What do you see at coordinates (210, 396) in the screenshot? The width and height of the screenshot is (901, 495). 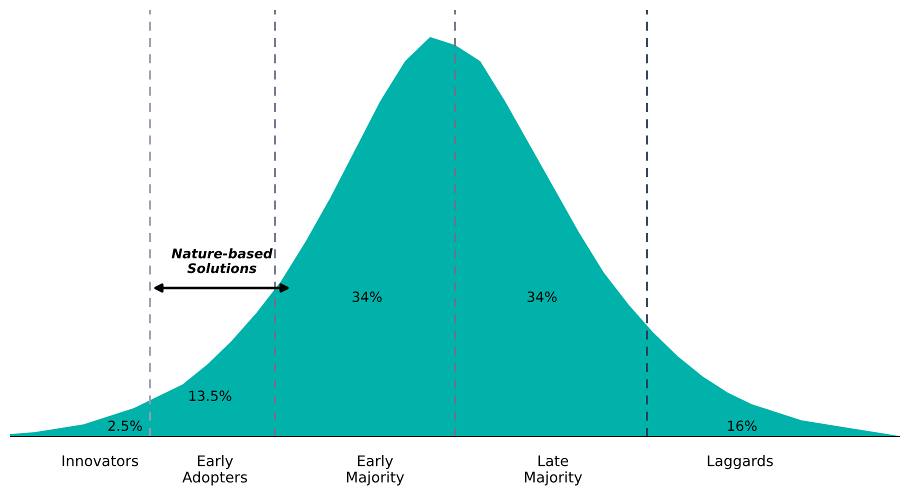 I see `annotation: 13.5%` at bounding box center [210, 396].